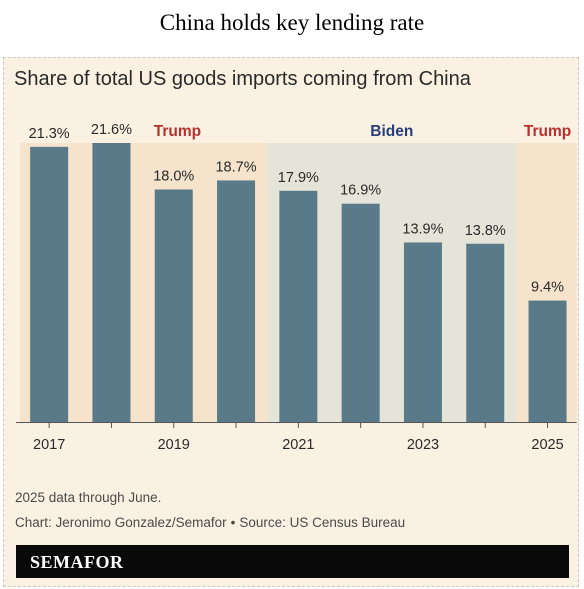  What do you see at coordinates (547, 361) in the screenshot?
I see `bar-2025` at bounding box center [547, 361].